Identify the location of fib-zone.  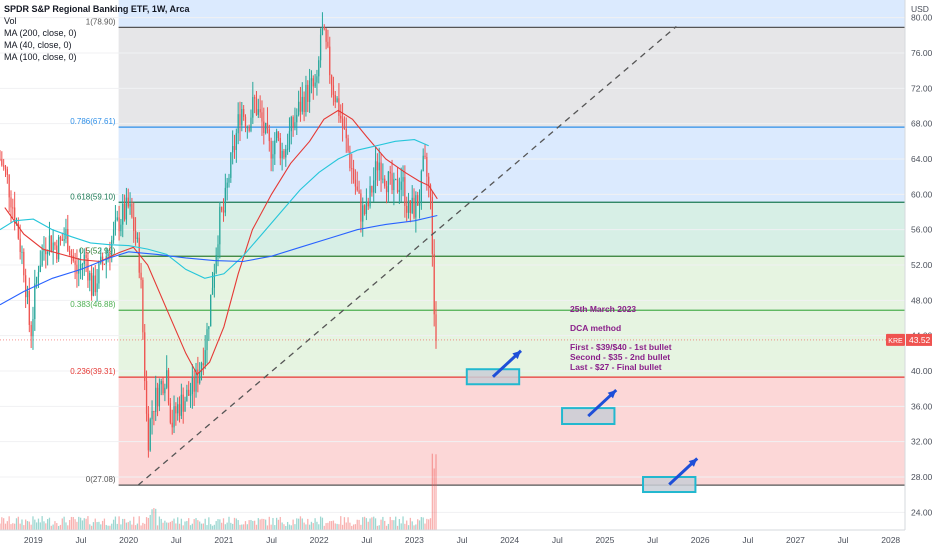
(511, 283).